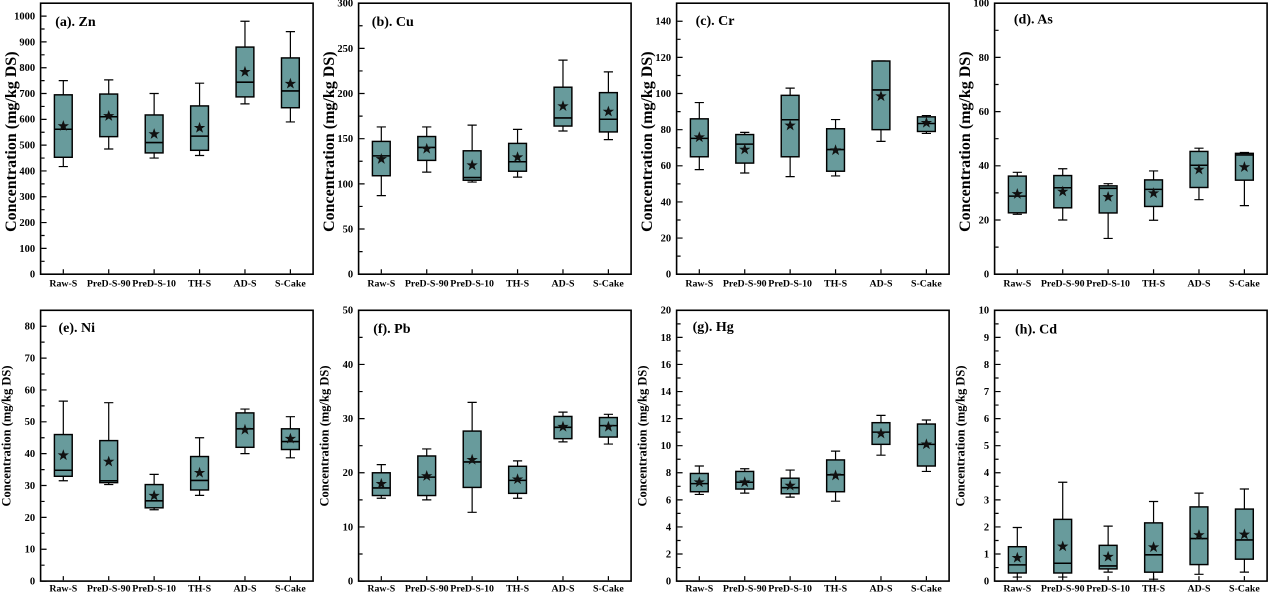  I want to click on svg-text: 4, so click(669, 527).